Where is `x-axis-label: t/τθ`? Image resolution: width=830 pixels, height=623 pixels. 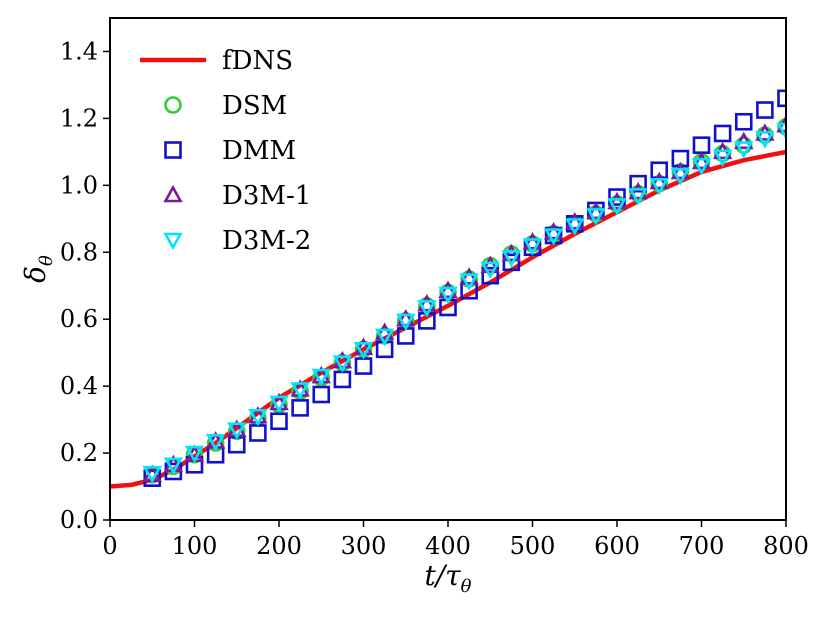
x-axis-label: t/τθ is located at coordinates (447, 578).